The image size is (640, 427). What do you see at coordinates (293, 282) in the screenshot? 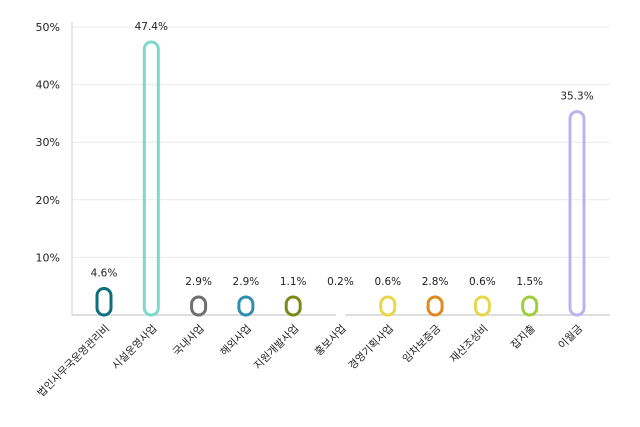
I see `data-label: 1.1%` at bounding box center [293, 282].